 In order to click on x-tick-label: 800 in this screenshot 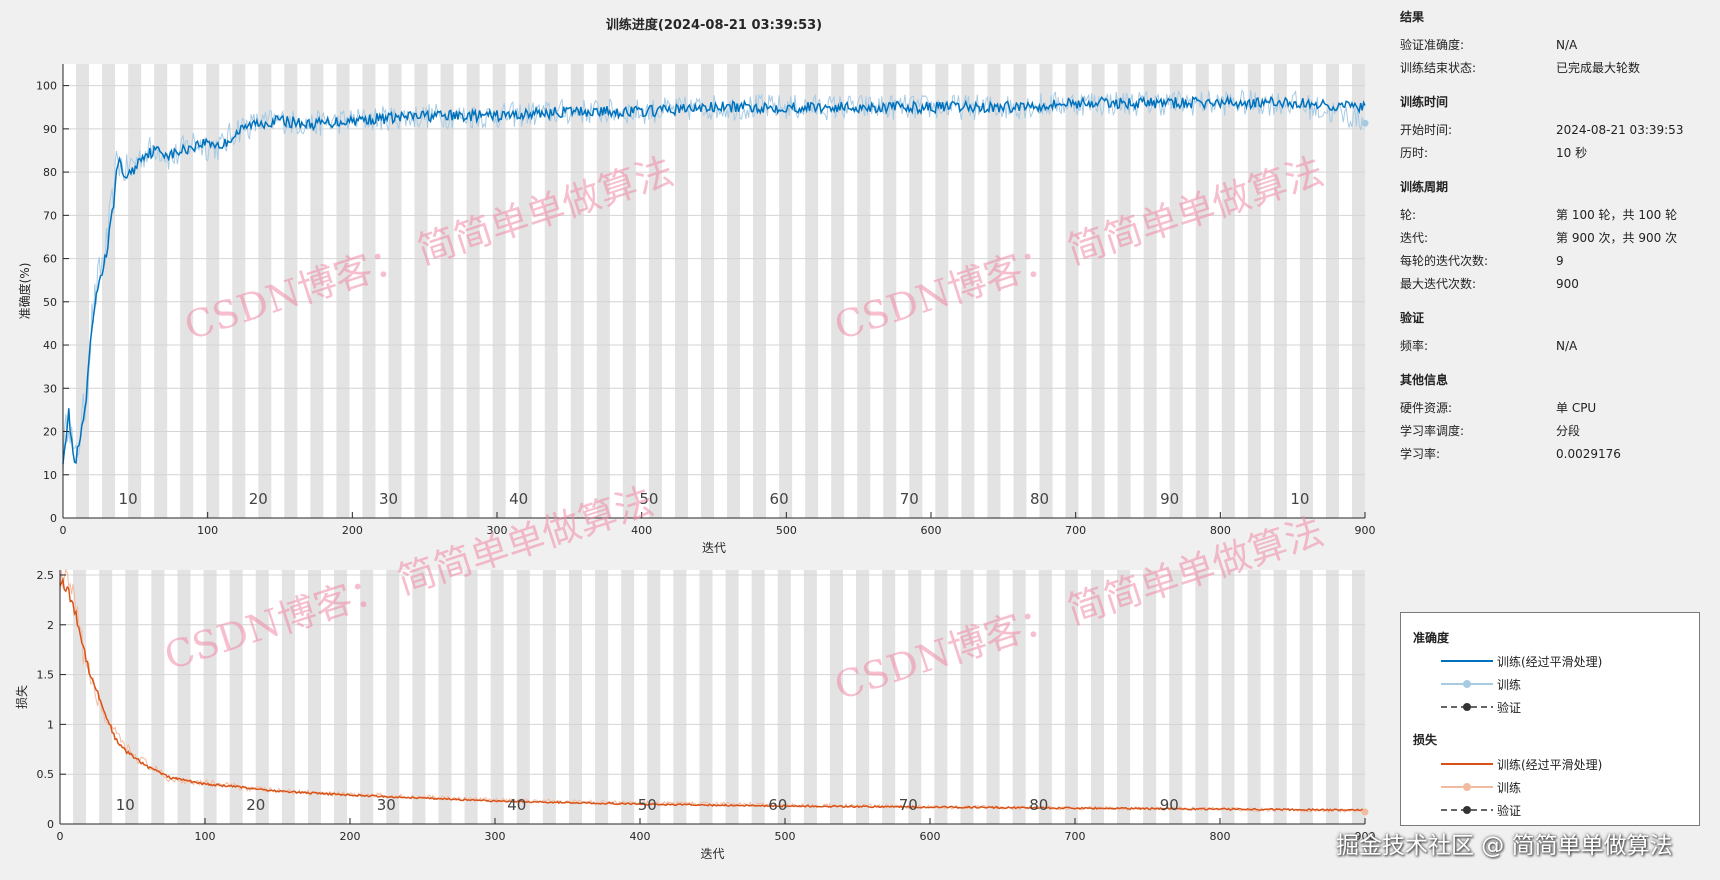, I will do `click(1220, 530)`.